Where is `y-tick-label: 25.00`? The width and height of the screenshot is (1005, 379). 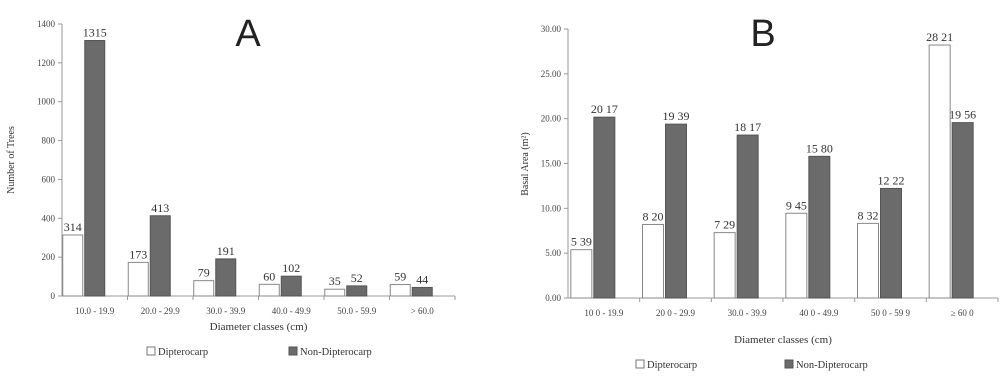
y-tick-label: 25.00 is located at coordinates (551, 74).